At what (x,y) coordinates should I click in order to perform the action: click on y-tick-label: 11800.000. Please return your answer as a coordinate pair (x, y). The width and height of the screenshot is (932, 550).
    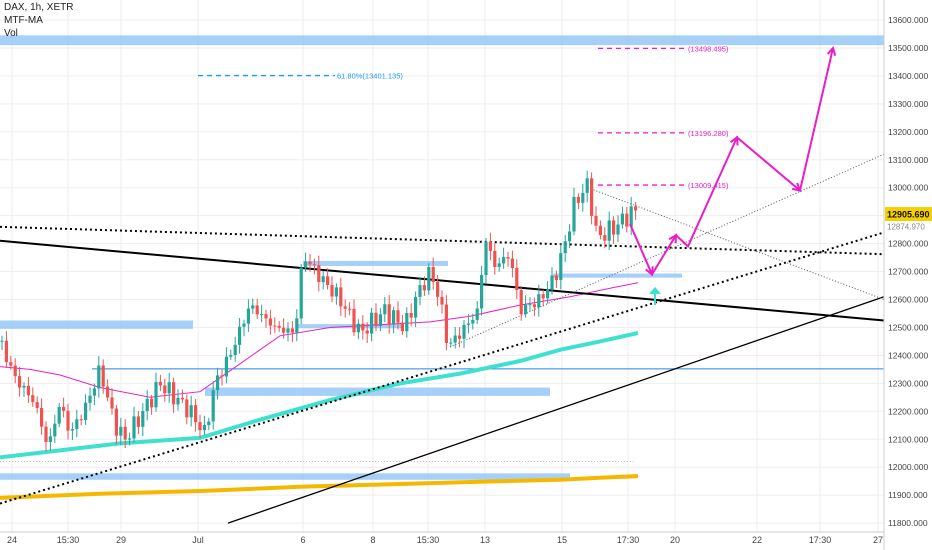
    Looking at the image, I should click on (908, 523).